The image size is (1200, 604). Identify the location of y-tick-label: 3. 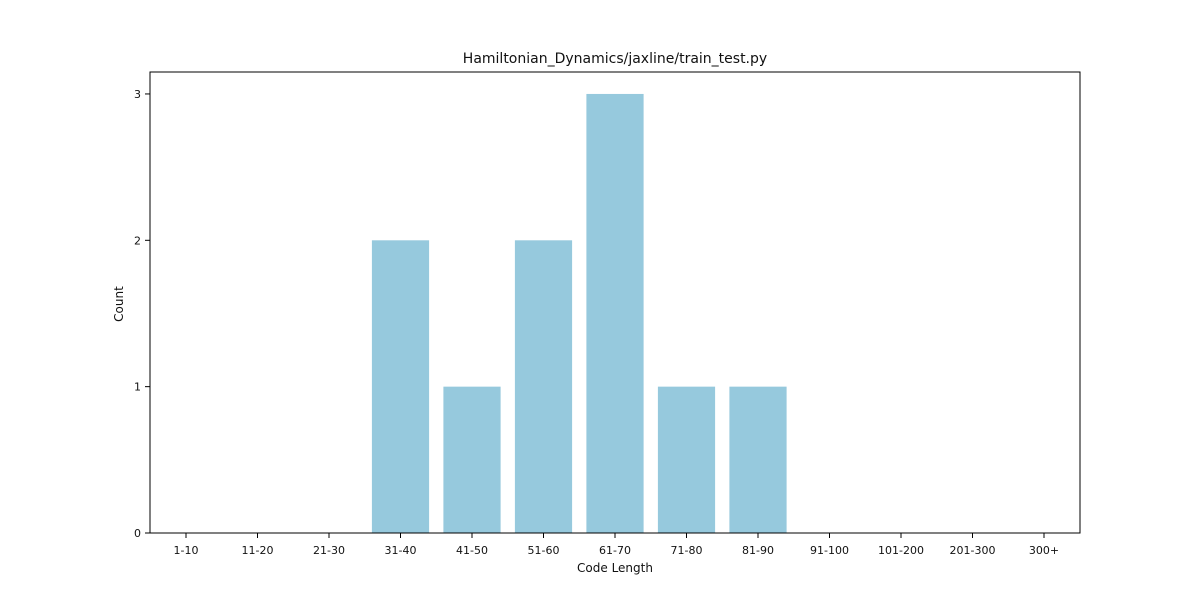
(137, 94).